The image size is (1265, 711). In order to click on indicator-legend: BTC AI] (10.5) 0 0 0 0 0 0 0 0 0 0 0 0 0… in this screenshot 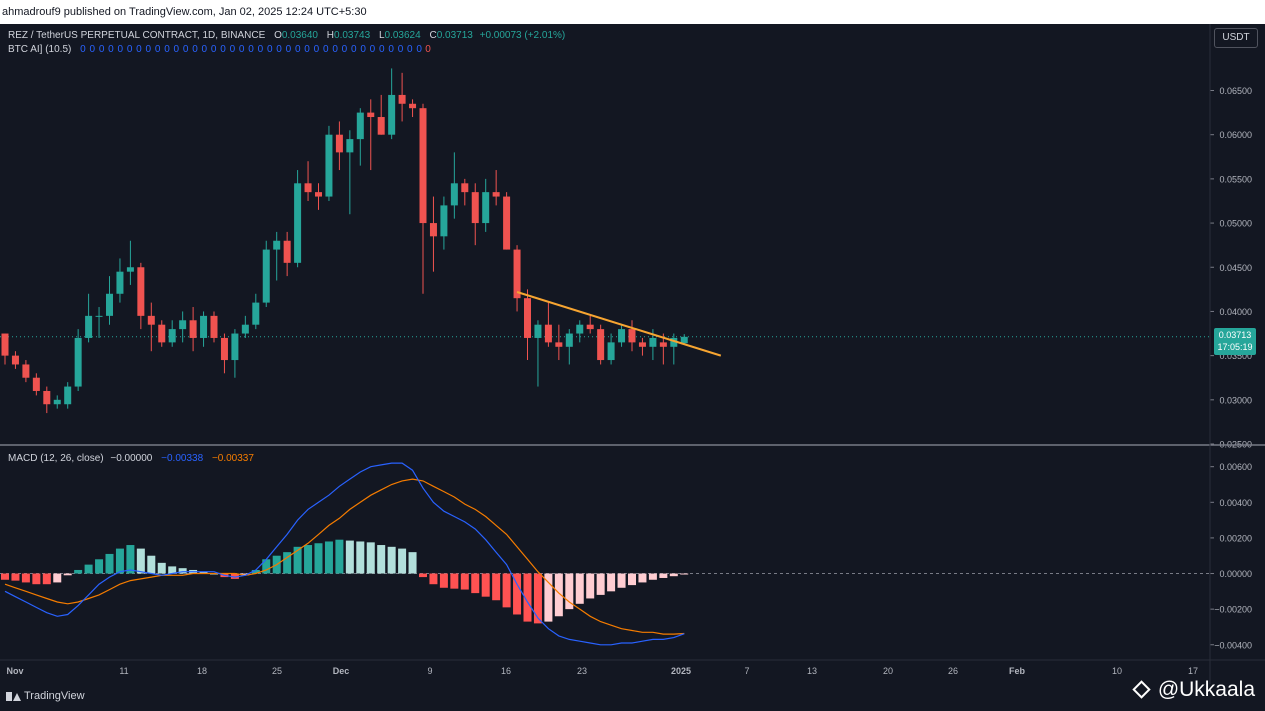, I will do `click(219, 49)`.